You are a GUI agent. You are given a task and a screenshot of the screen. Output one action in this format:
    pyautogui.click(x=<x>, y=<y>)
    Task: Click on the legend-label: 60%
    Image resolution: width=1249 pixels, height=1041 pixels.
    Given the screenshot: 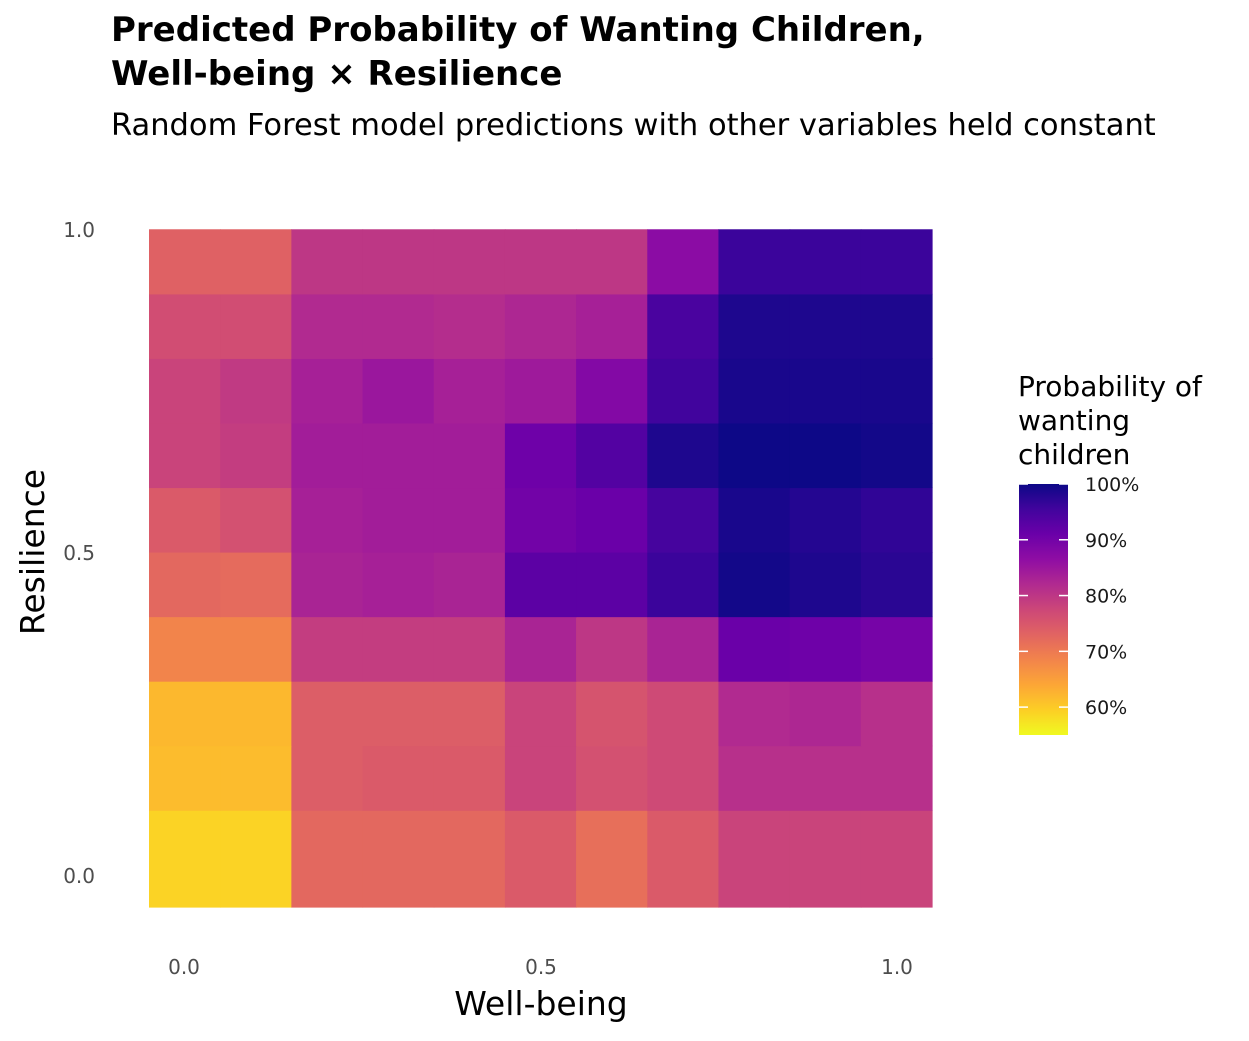 What is the action you would take?
    pyautogui.click(x=1106, y=708)
    